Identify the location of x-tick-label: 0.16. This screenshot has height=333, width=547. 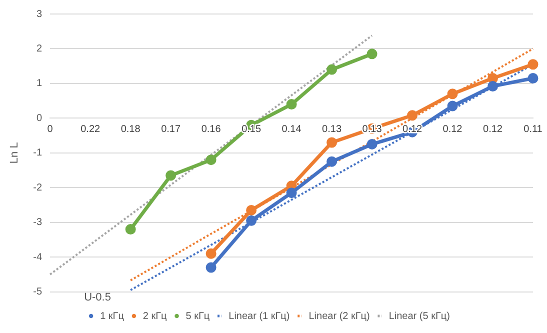
(211, 129).